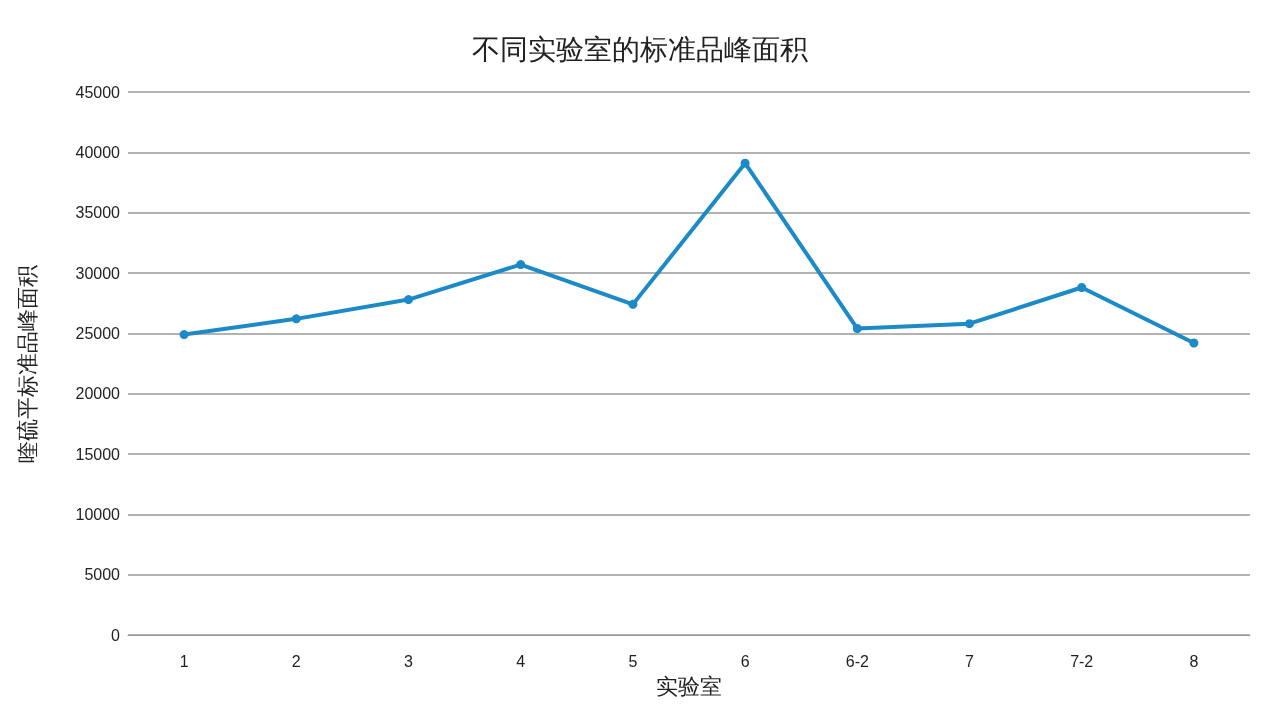  Describe the element at coordinates (633, 661) in the screenshot. I see `x-tick-label: 5` at that location.